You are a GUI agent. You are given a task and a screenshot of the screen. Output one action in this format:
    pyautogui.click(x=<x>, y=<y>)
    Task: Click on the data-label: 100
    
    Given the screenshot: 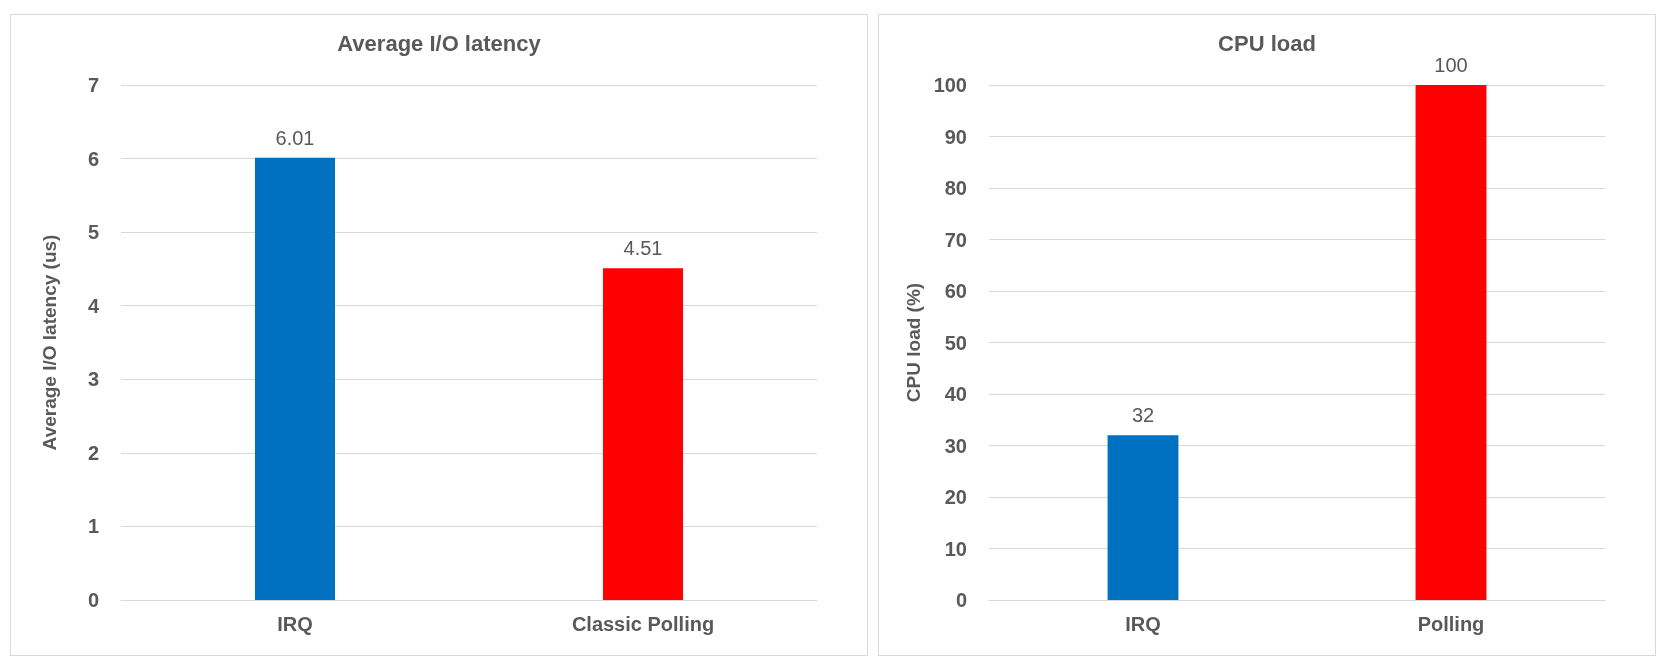 What is the action you would take?
    pyautogui.click(x=1451, y=65)
    